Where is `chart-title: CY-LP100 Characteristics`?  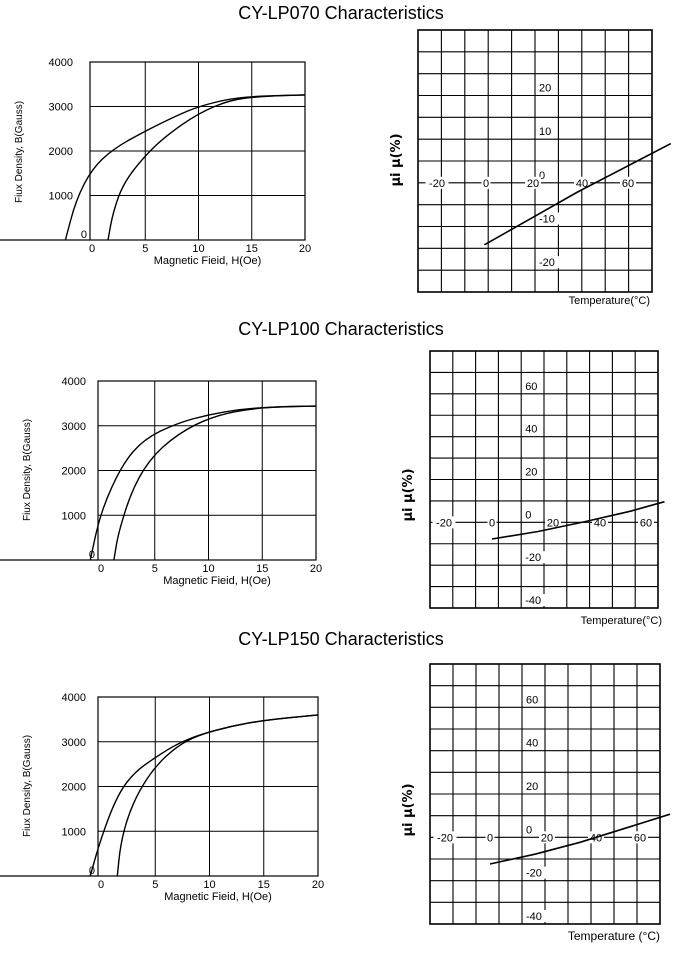
chart-title: CY-LP100 Characteristics is located at coordinates (340, 329).